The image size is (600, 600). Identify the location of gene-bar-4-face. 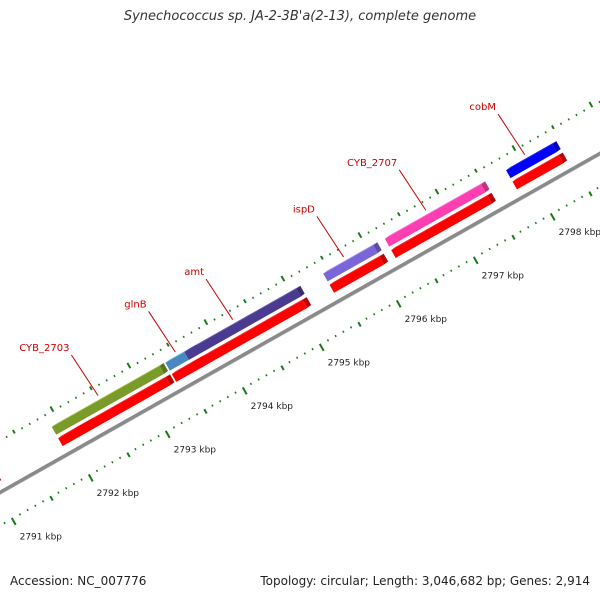
(242, 324).